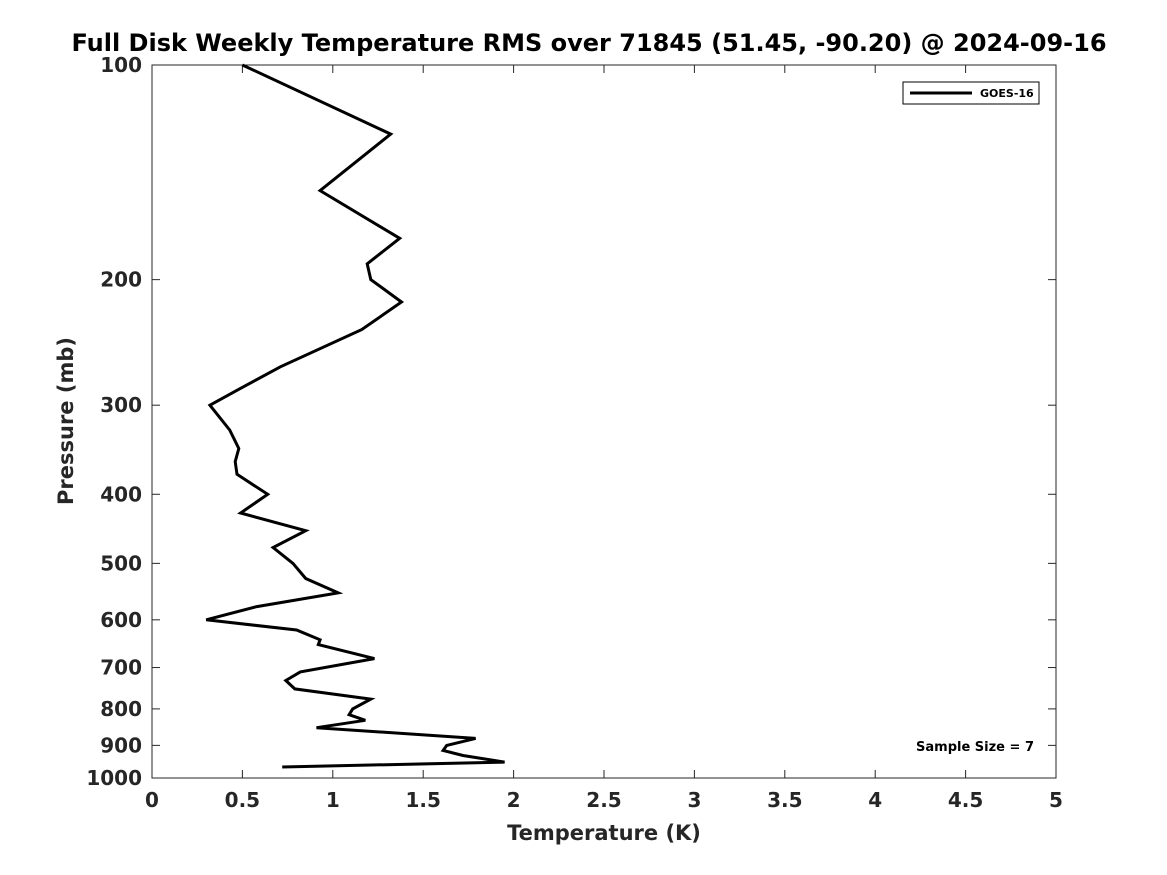 This screenshot has height=875, width=1167. Describe the element at coordinates (971, 93) in the screenshot. I see `legend: GOES-16` at that location.